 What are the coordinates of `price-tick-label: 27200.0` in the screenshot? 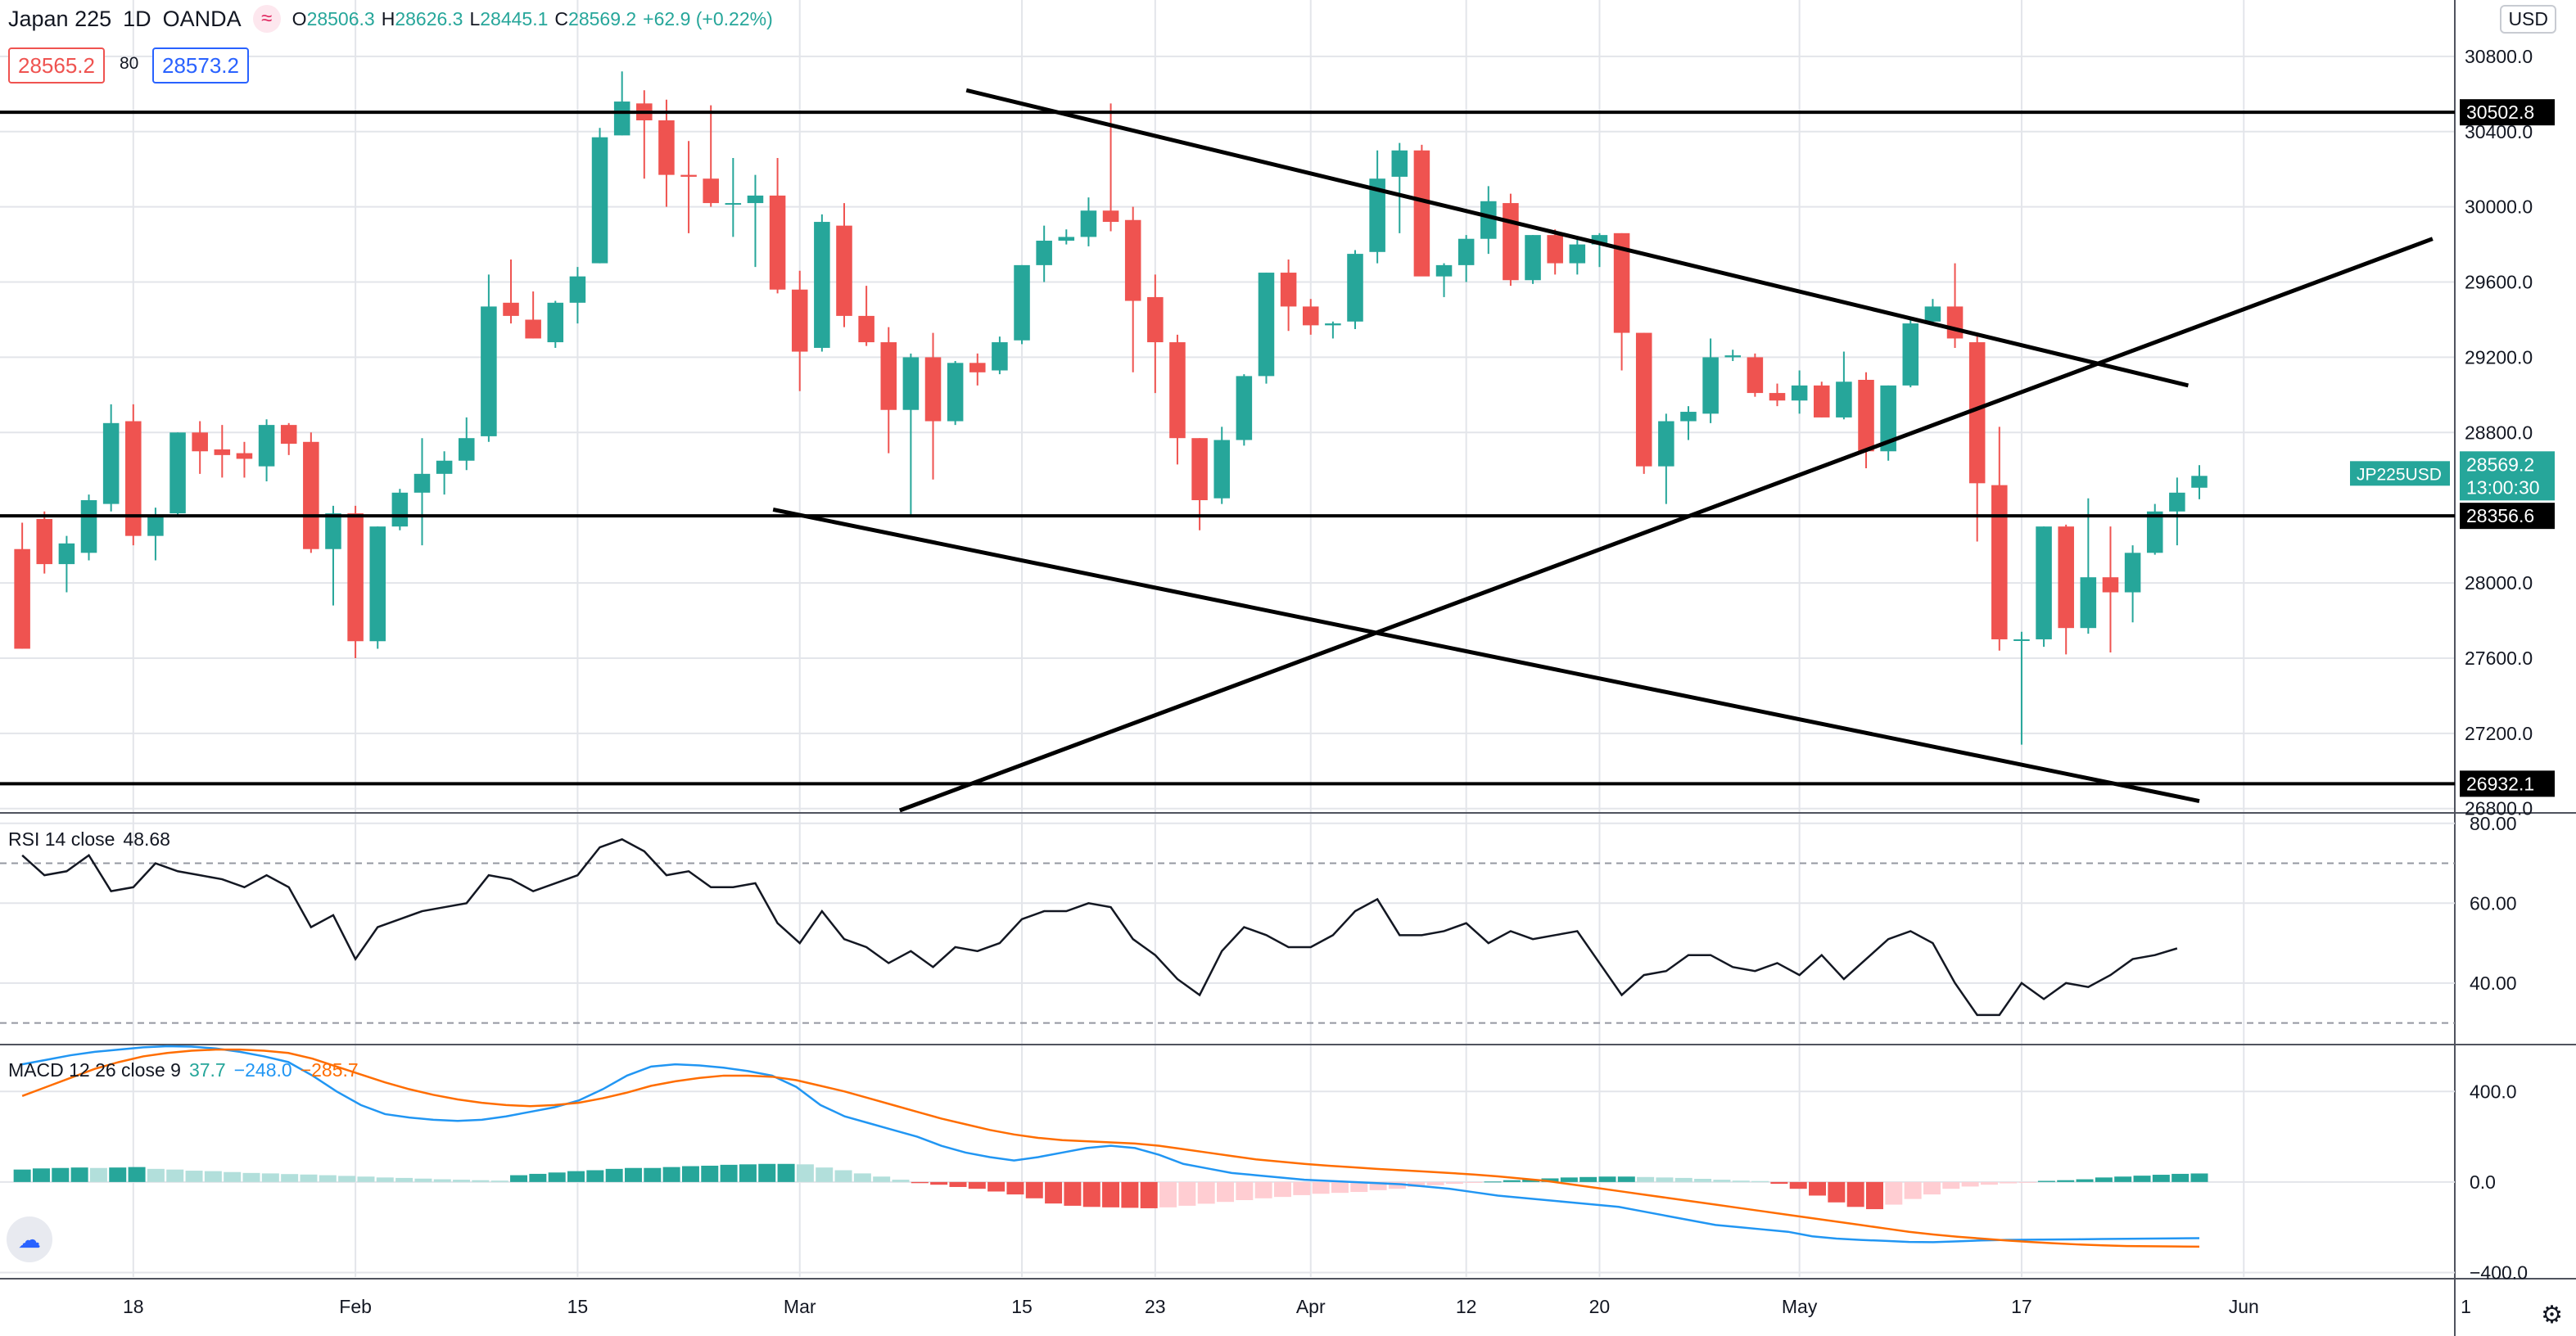 It's located at (2499, 733).